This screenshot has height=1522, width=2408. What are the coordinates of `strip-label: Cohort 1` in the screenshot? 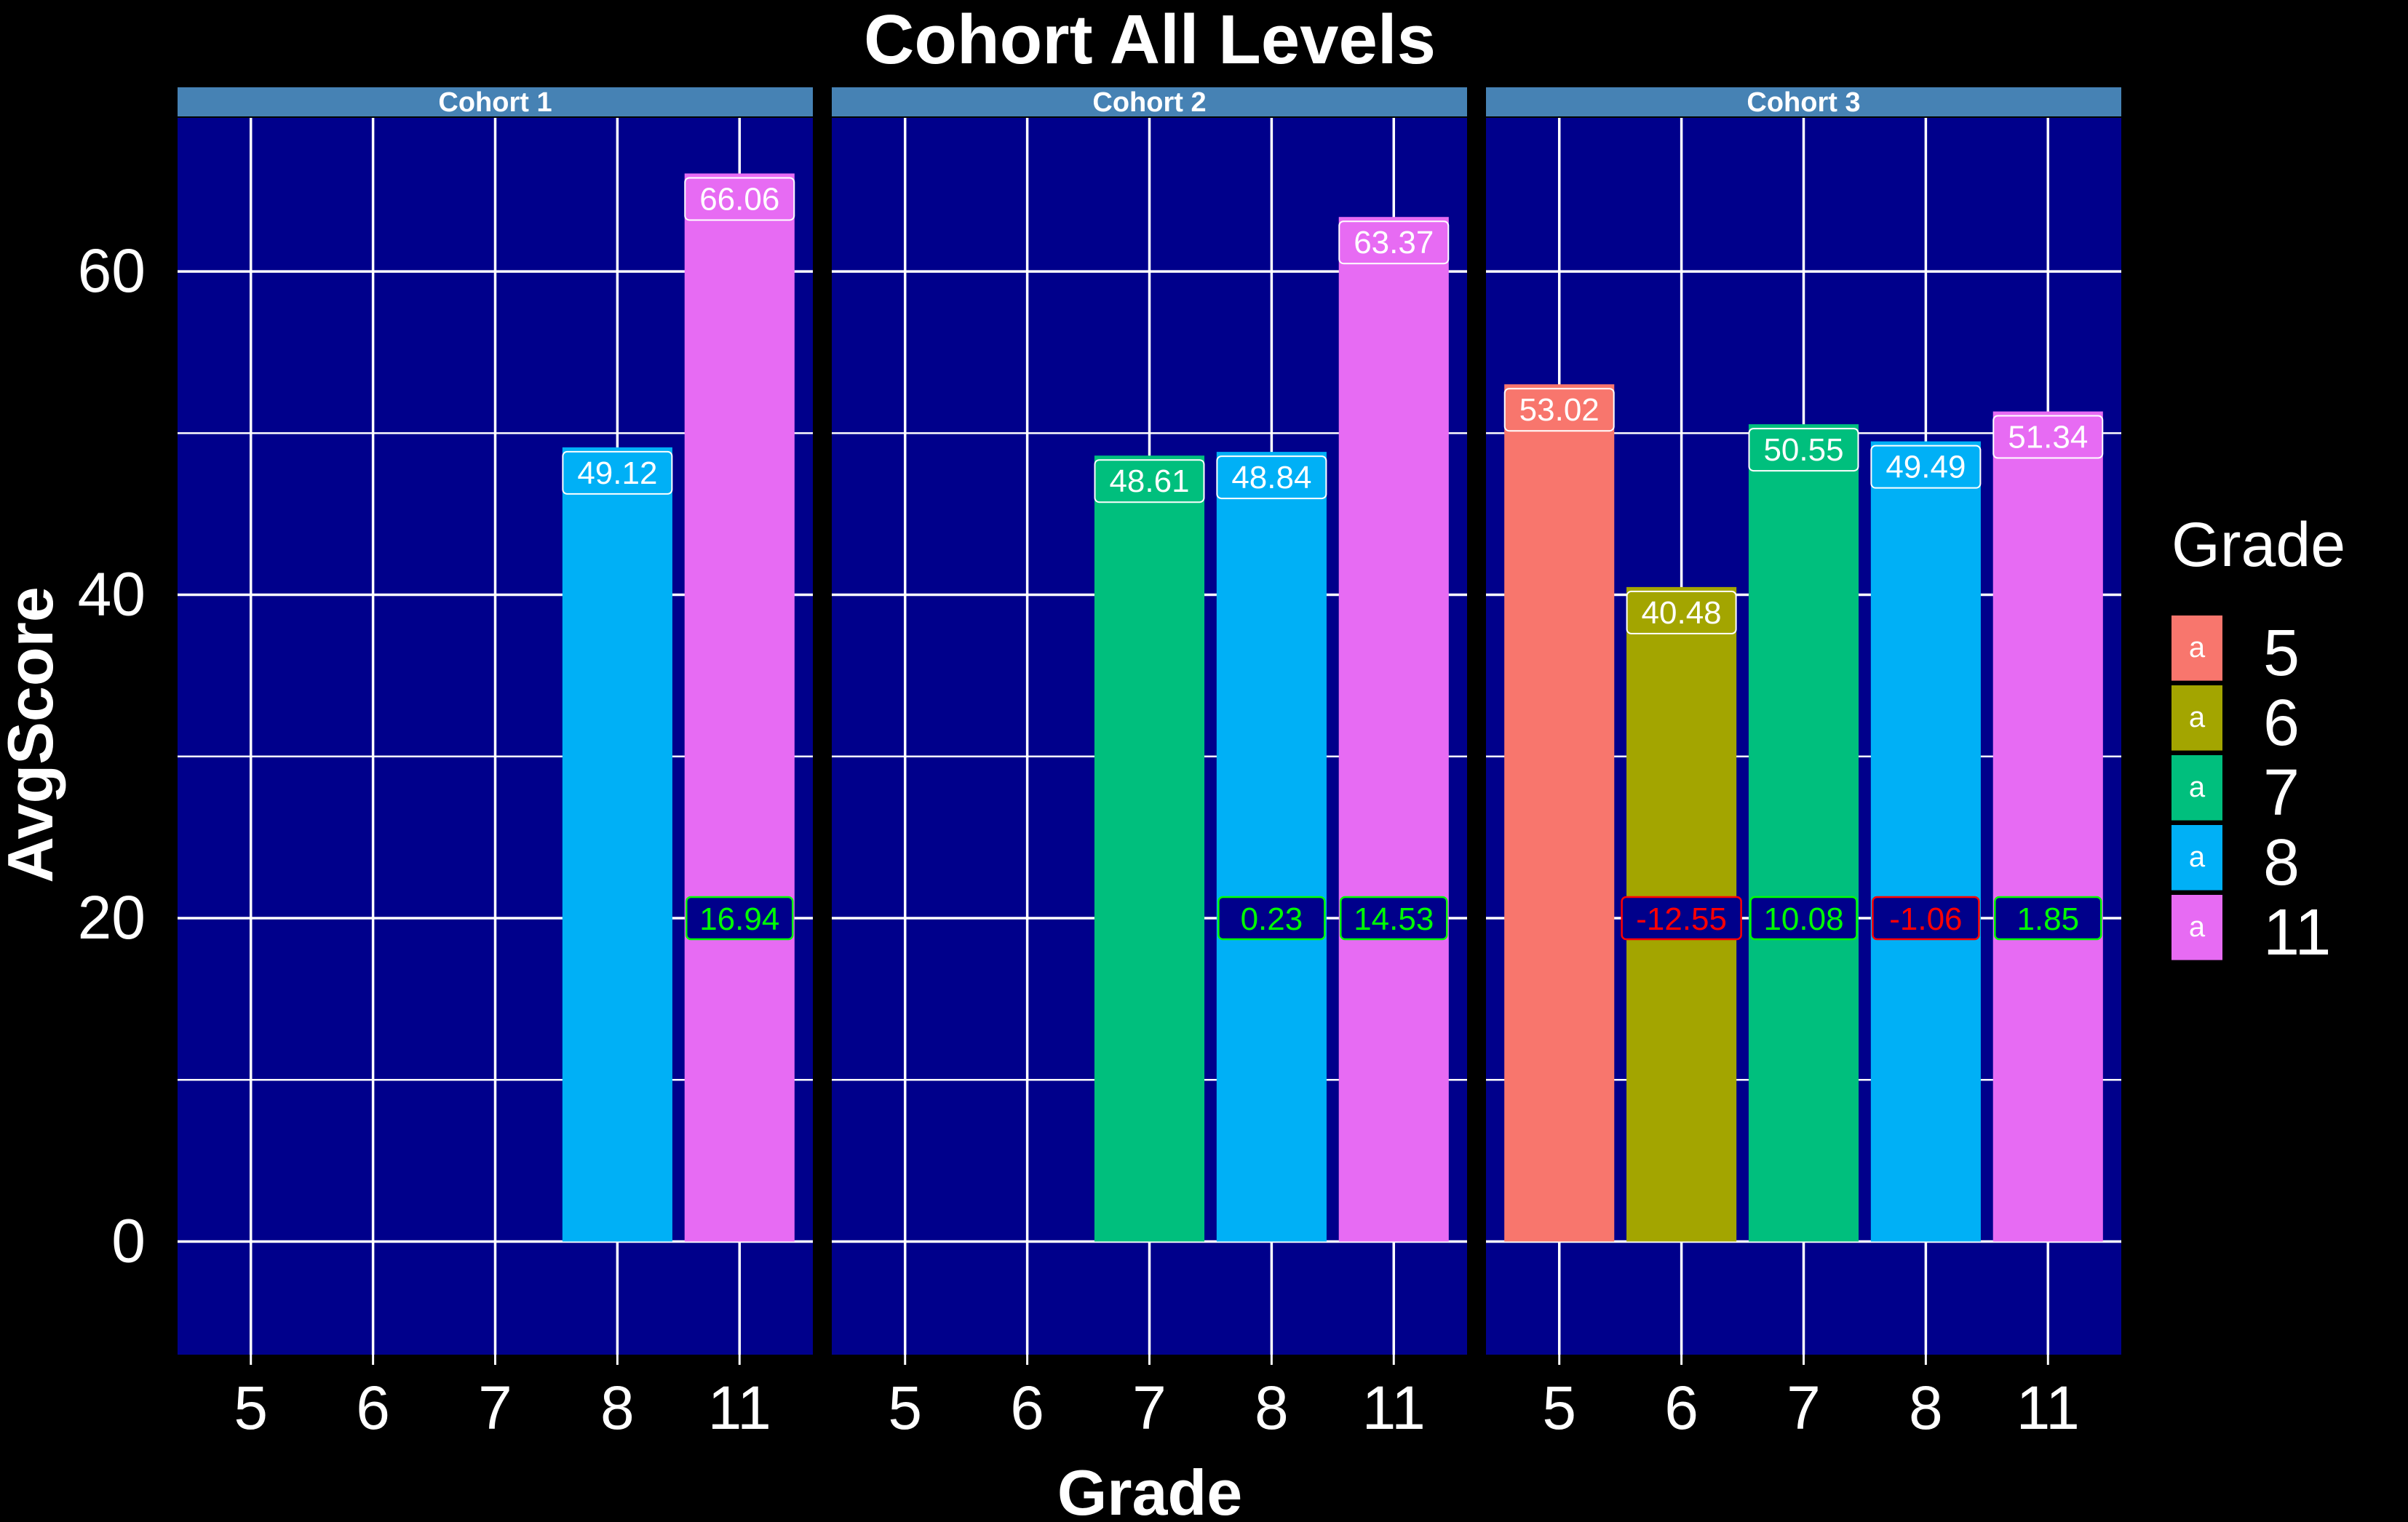 It's located at (495, 102).